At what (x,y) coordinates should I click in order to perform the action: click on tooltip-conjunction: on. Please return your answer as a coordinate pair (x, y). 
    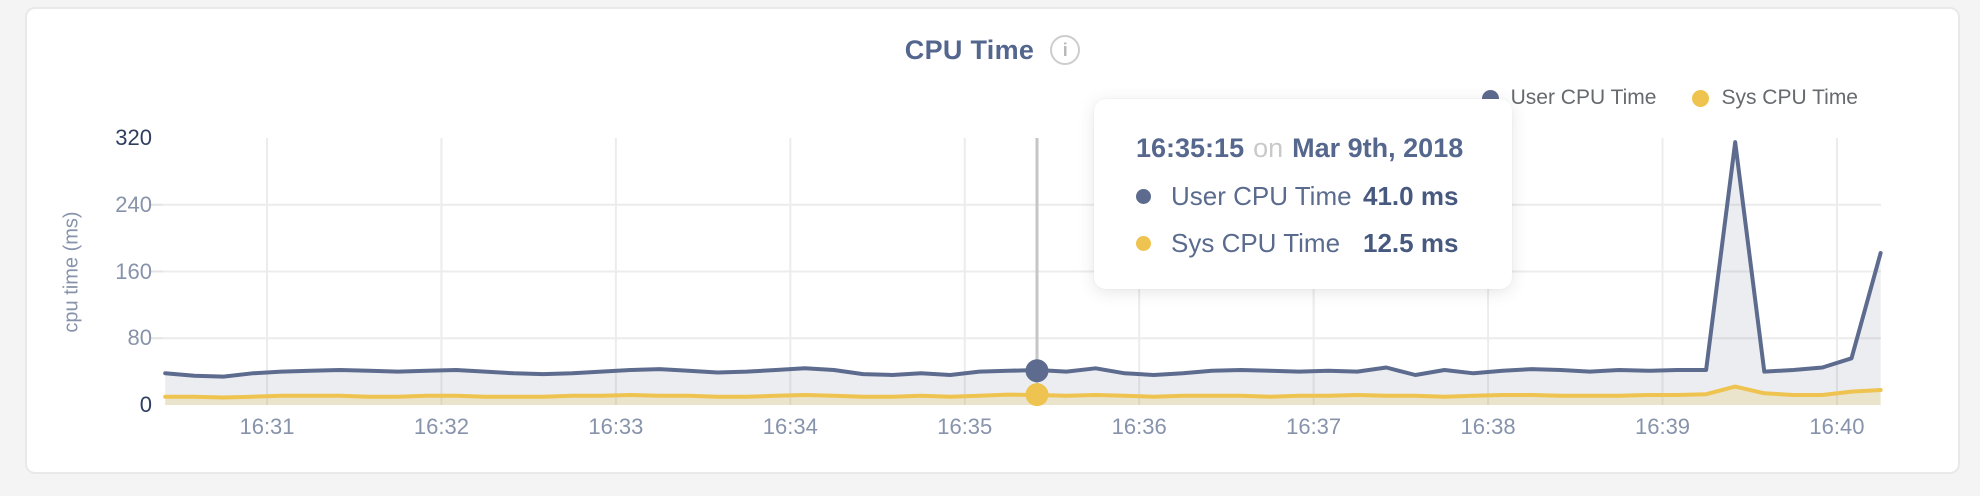
    Looking at the image, I should click on (1268, 148).